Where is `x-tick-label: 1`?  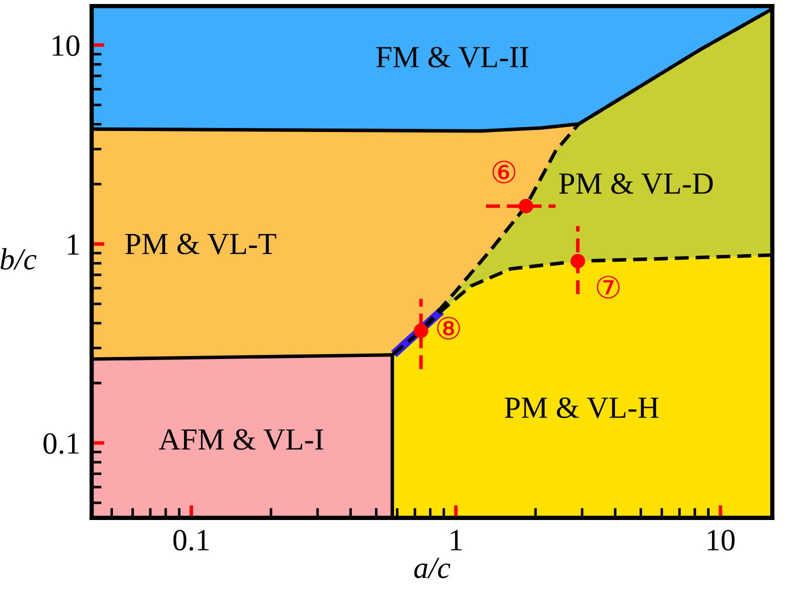 x-tick-label: 1 is located at coordinates (456, 540).